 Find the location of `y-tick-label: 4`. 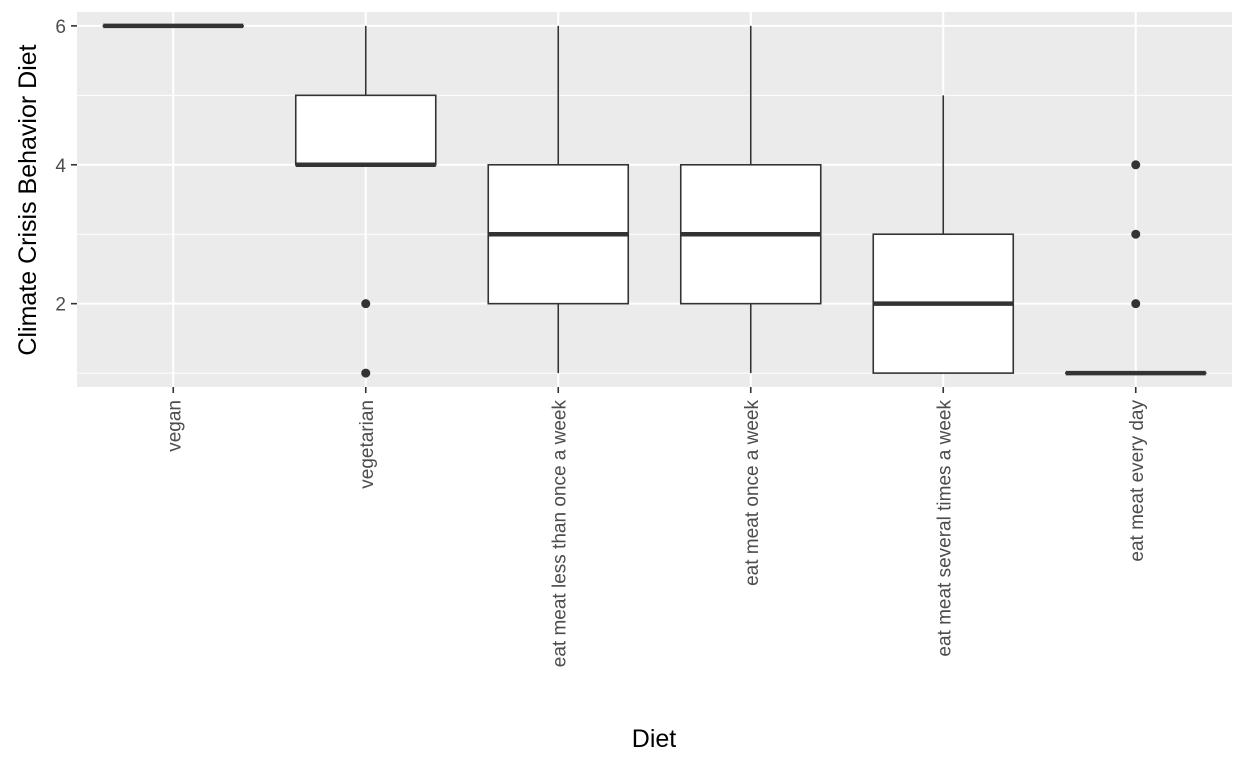

y-tick-label: 4 is located at coordinates (60, 166).